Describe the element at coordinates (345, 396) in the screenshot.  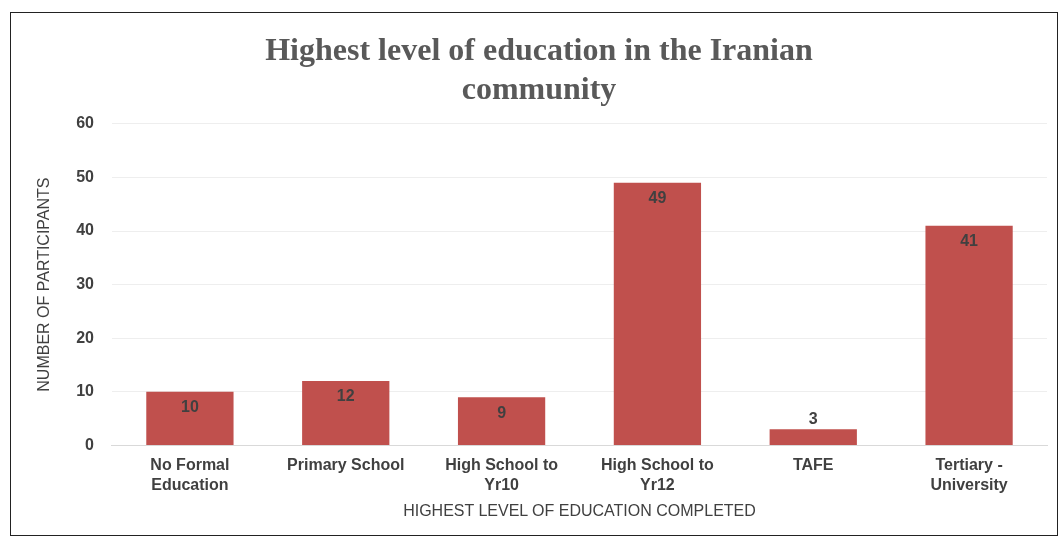
I see `data-label: 12` at that location.